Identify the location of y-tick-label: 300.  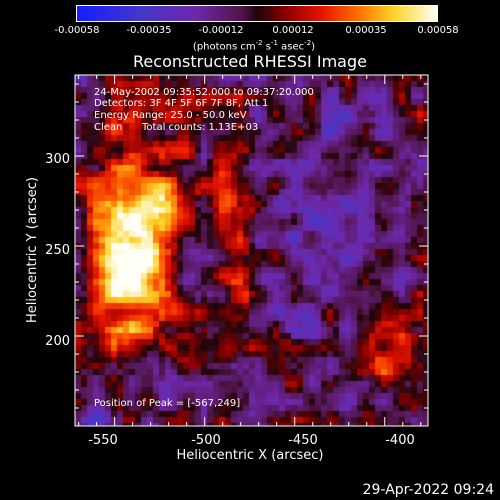
(57, 159).